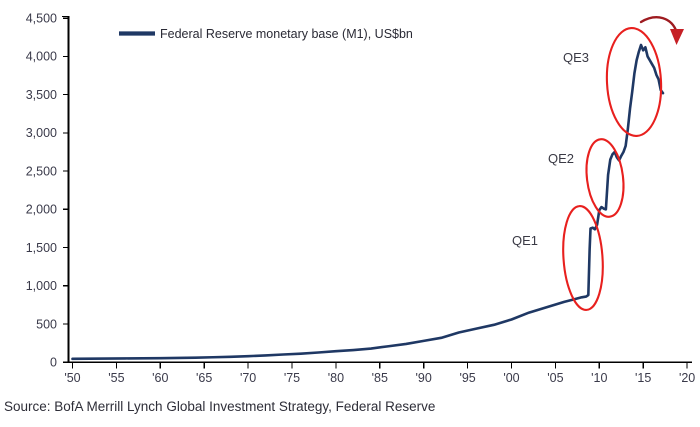 The height and width of the screenshot is (427, 700). I want to click on tapering-arrow-group, so click(661, 30).